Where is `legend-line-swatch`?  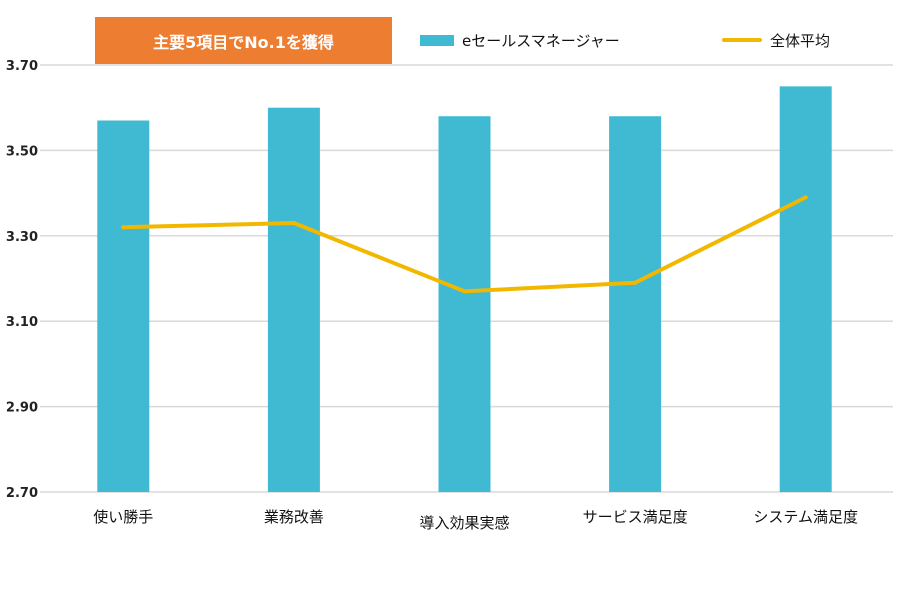
legend-line-swatch is located at coordinates (742, 40).